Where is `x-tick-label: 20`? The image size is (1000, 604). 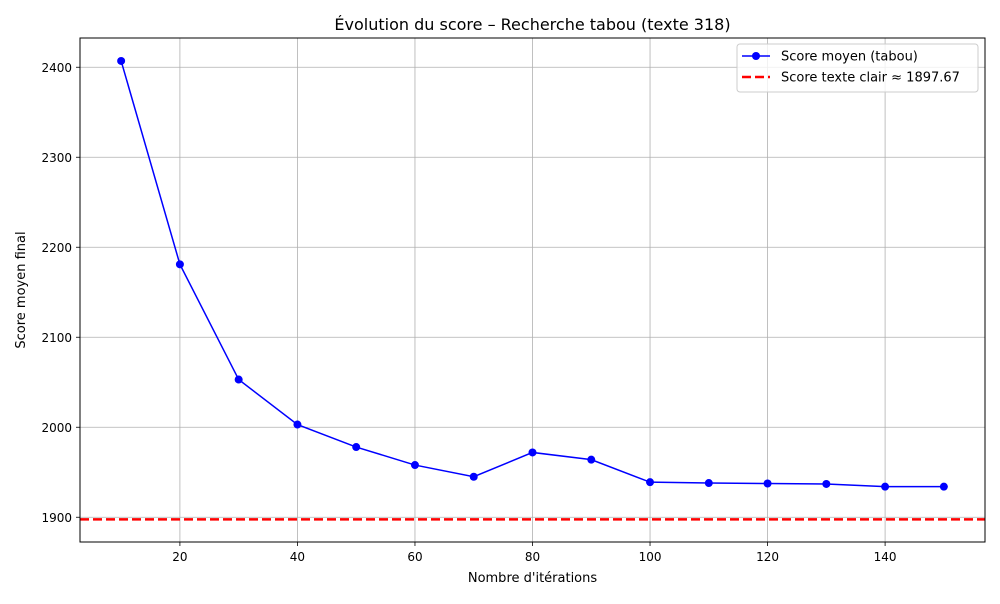
x-tick-label: 20 is located at coordinates (179, 557).